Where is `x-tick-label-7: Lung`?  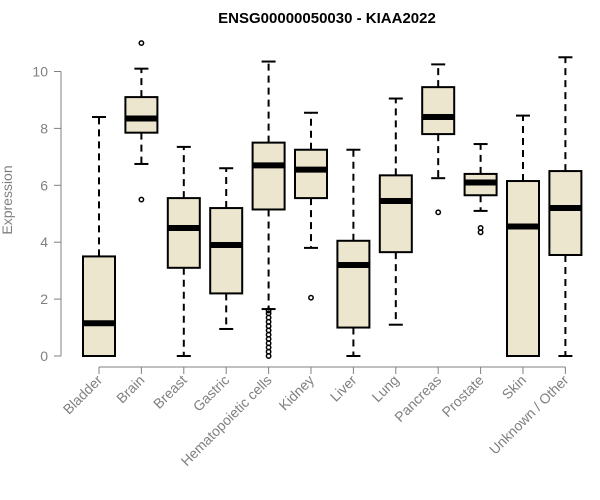 x-tick-label-7: Lung is located at coordinates (385, 388).